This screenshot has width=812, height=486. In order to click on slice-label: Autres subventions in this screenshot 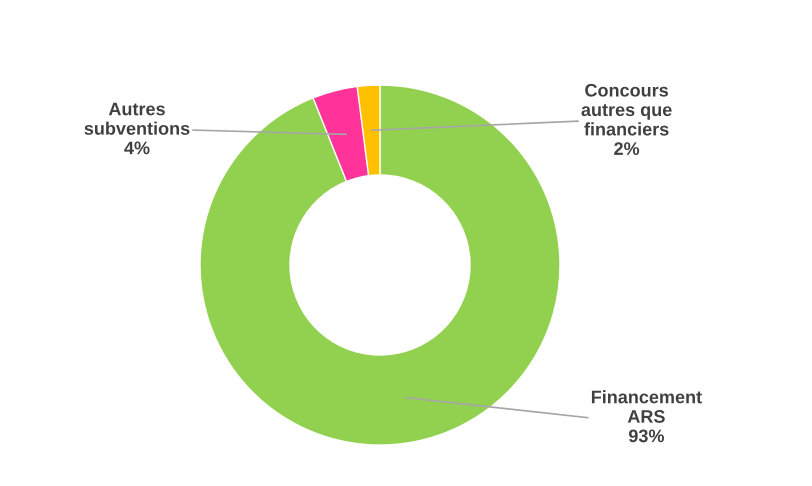, I will do `click(137, 118)`.